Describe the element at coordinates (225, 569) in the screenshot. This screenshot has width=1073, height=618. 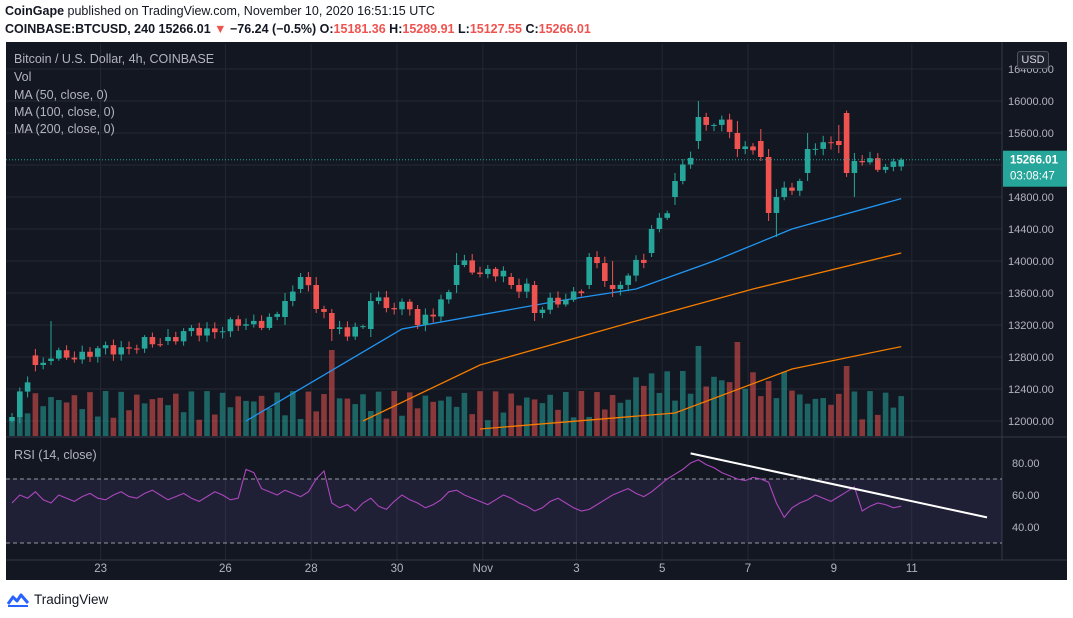
I see `time-tick-label: 26` at that location.